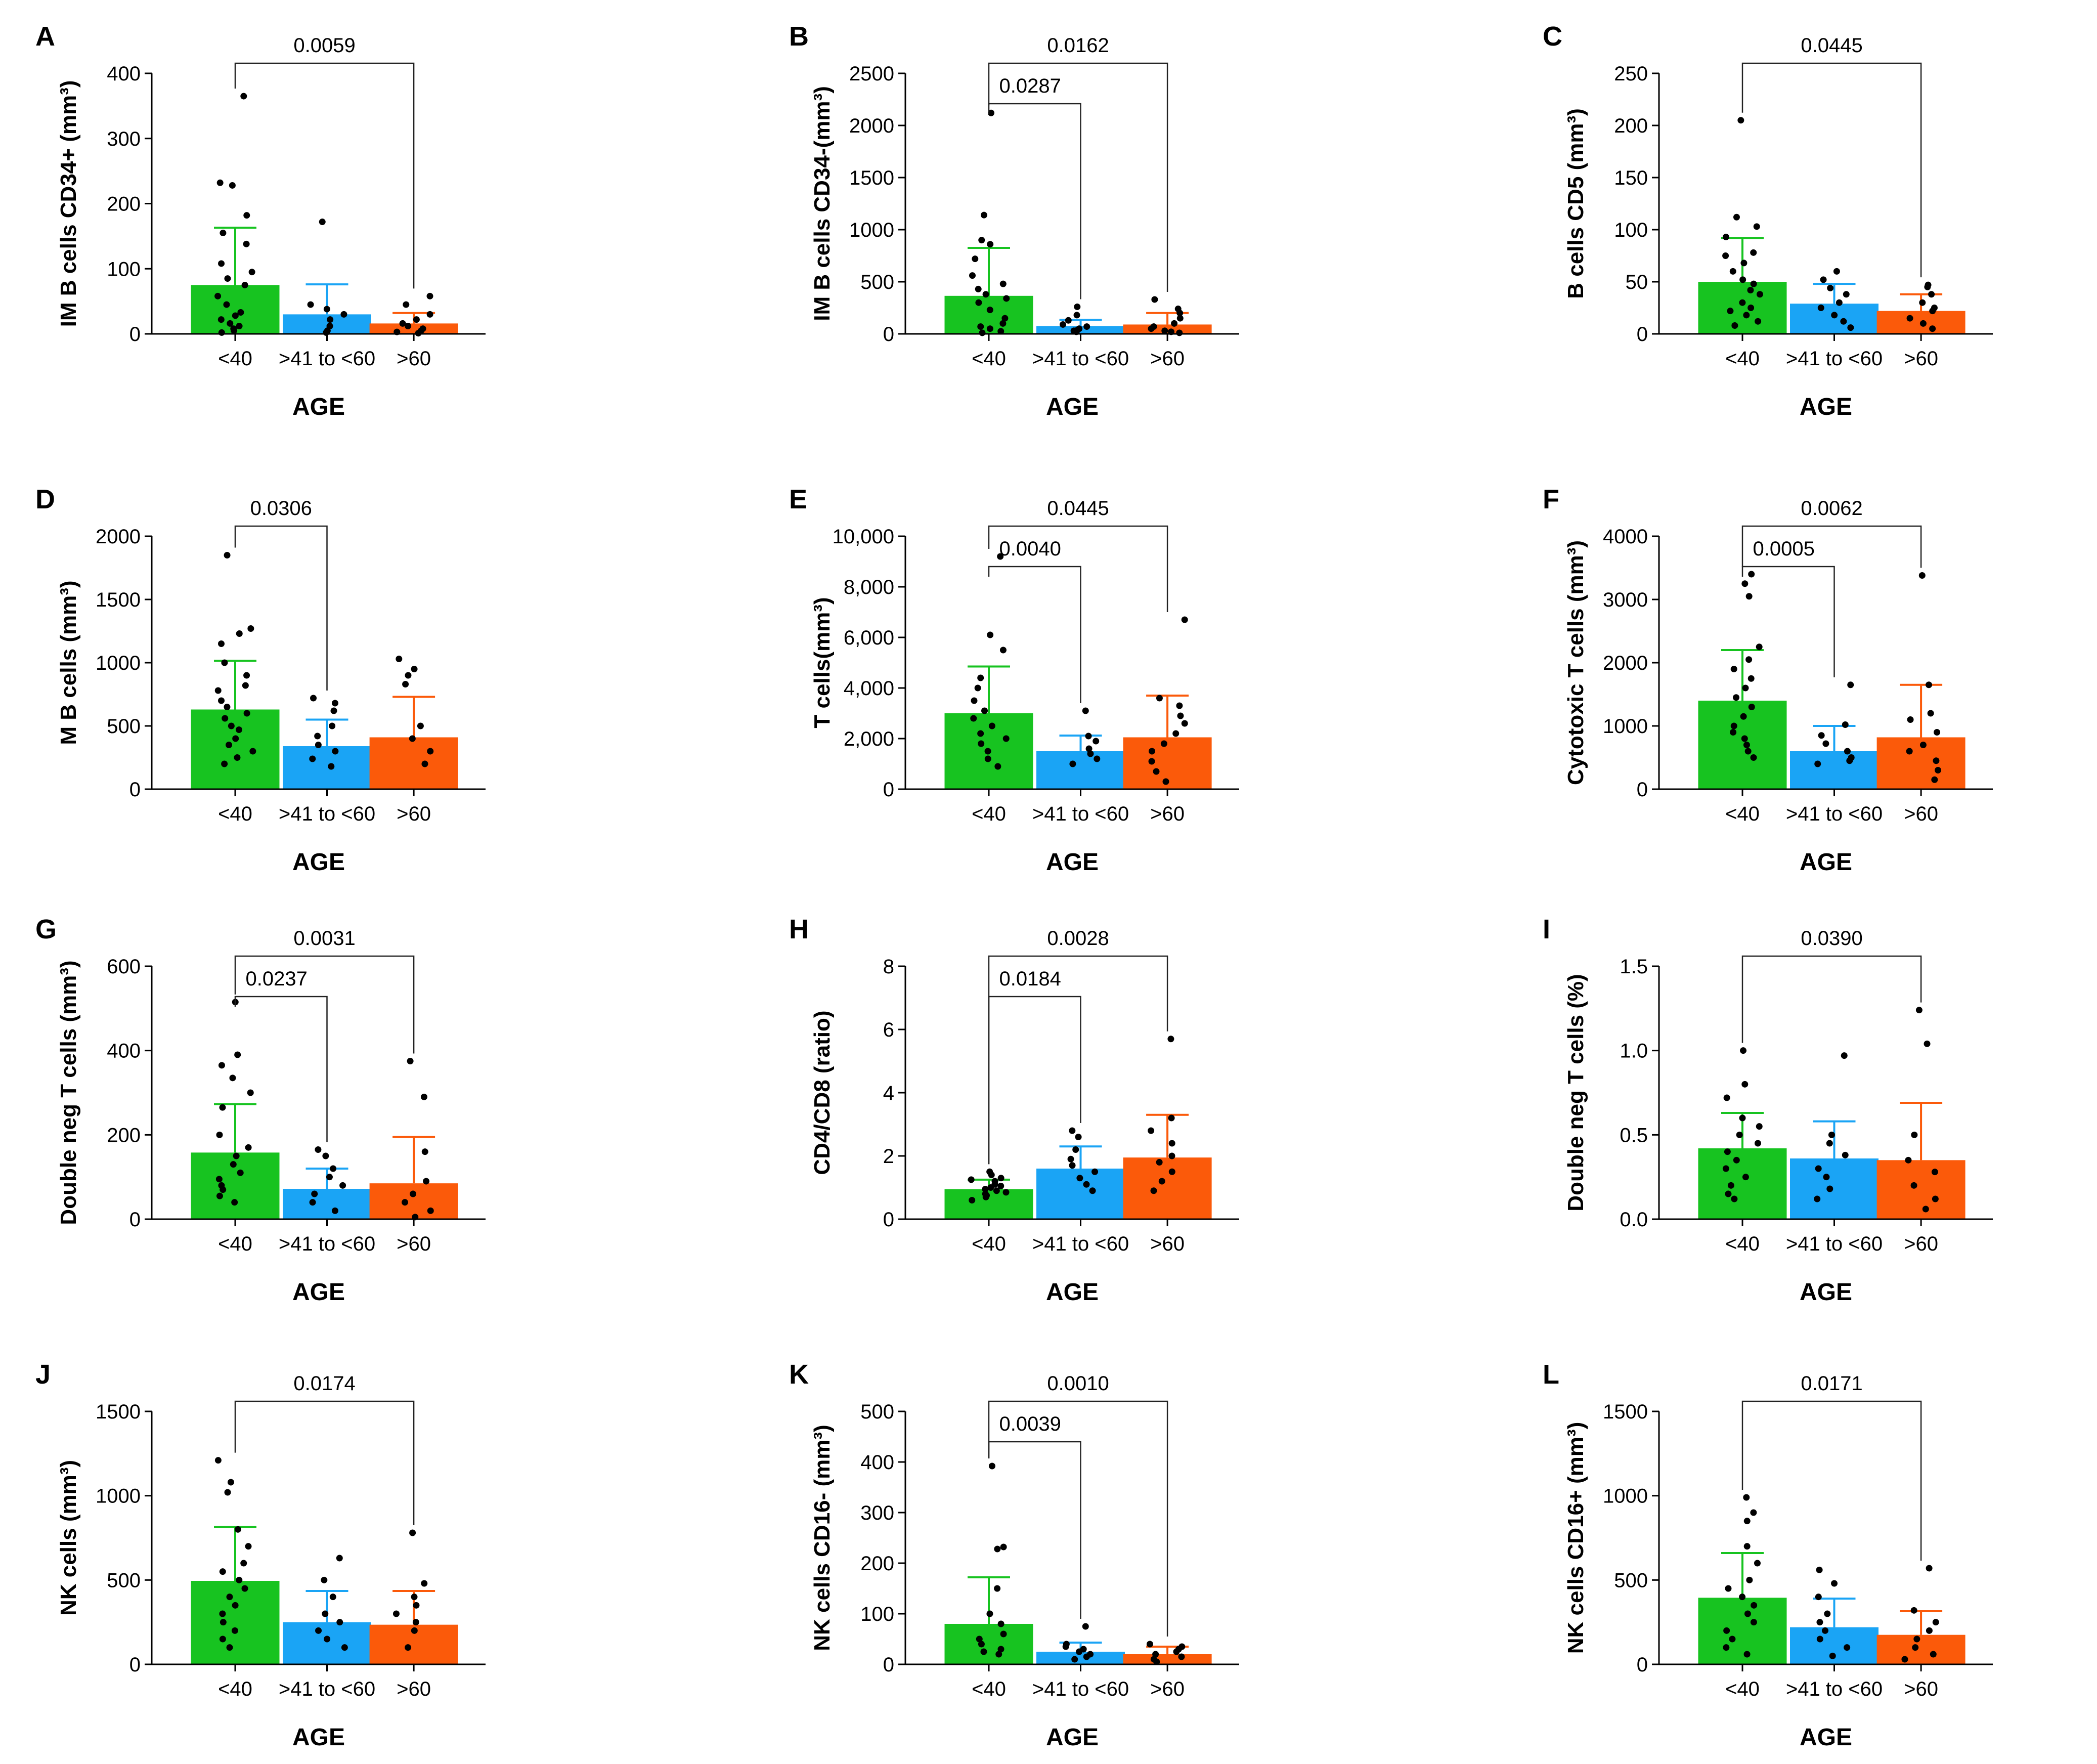  Describe the element at coordinates (871, 126) in the screenshot. I see `chart-b-ytick-label-4: 2000` at that location.